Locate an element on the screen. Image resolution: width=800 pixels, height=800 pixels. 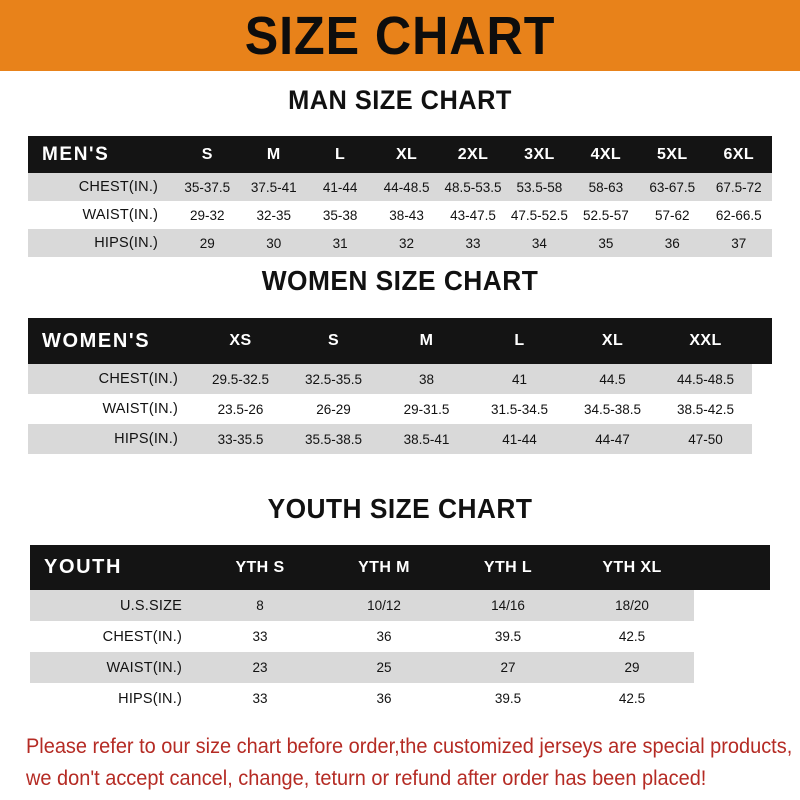
men-cell-1-1: 32-35 is located at coordinates (273, 215).